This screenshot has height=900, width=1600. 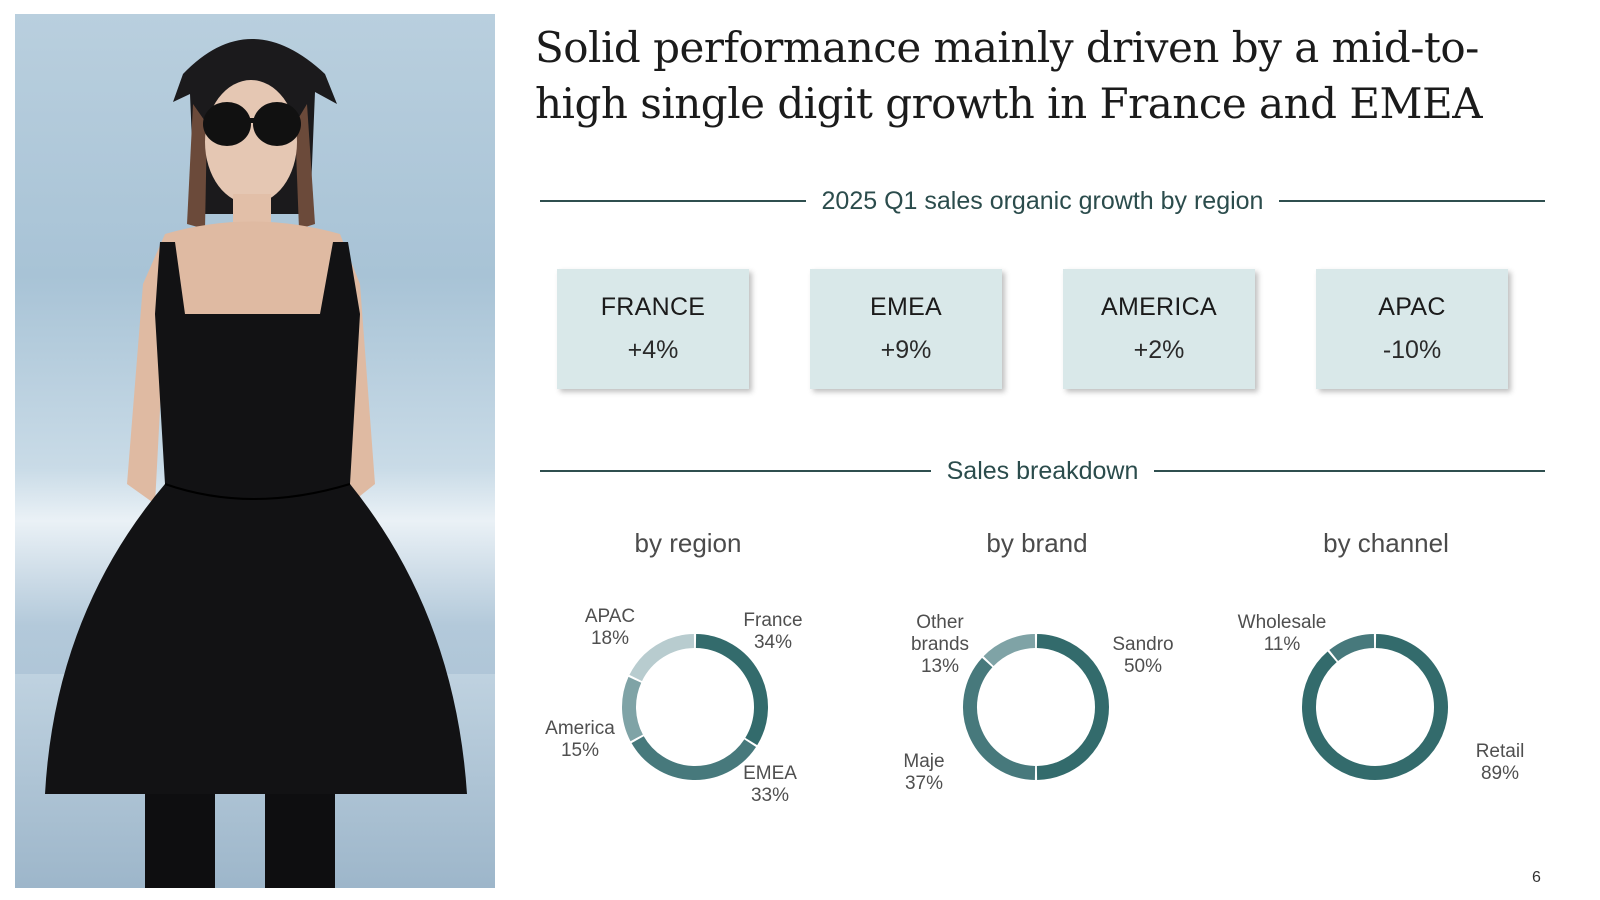 What do you see at coordinates (1072, 707) in the screenshot?
I see `donut-slice-sandro` at bounding box center [1072, 707].